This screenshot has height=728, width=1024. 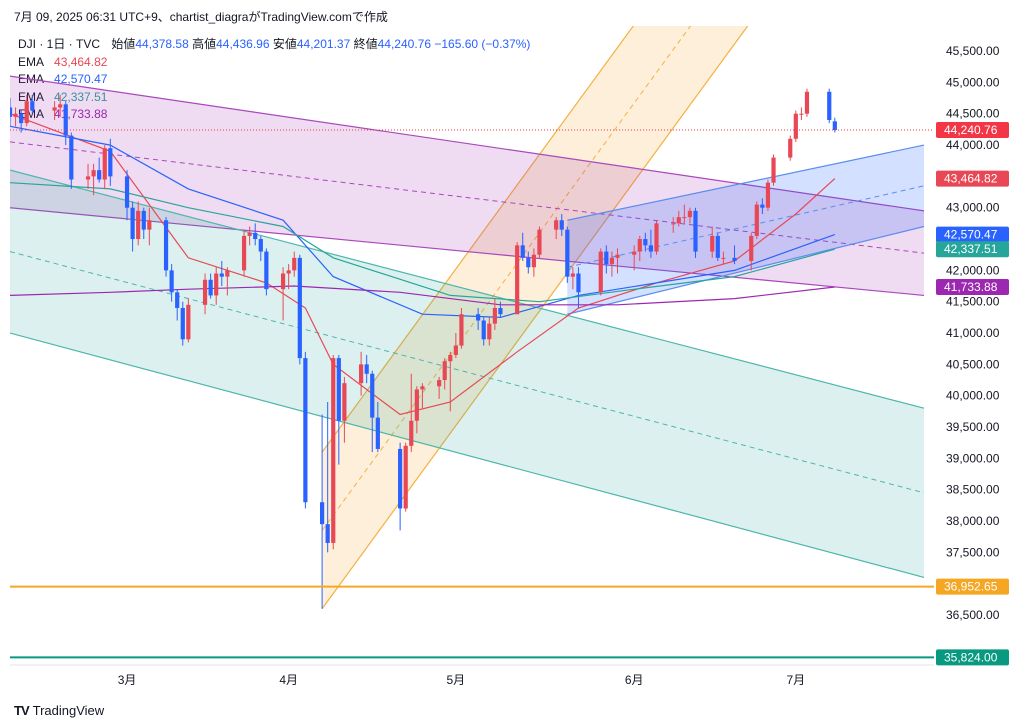 What do you see at coordinates (365, 44) in the screenshot?
I see `close-label: 終値` at bounding box center [365, 44].